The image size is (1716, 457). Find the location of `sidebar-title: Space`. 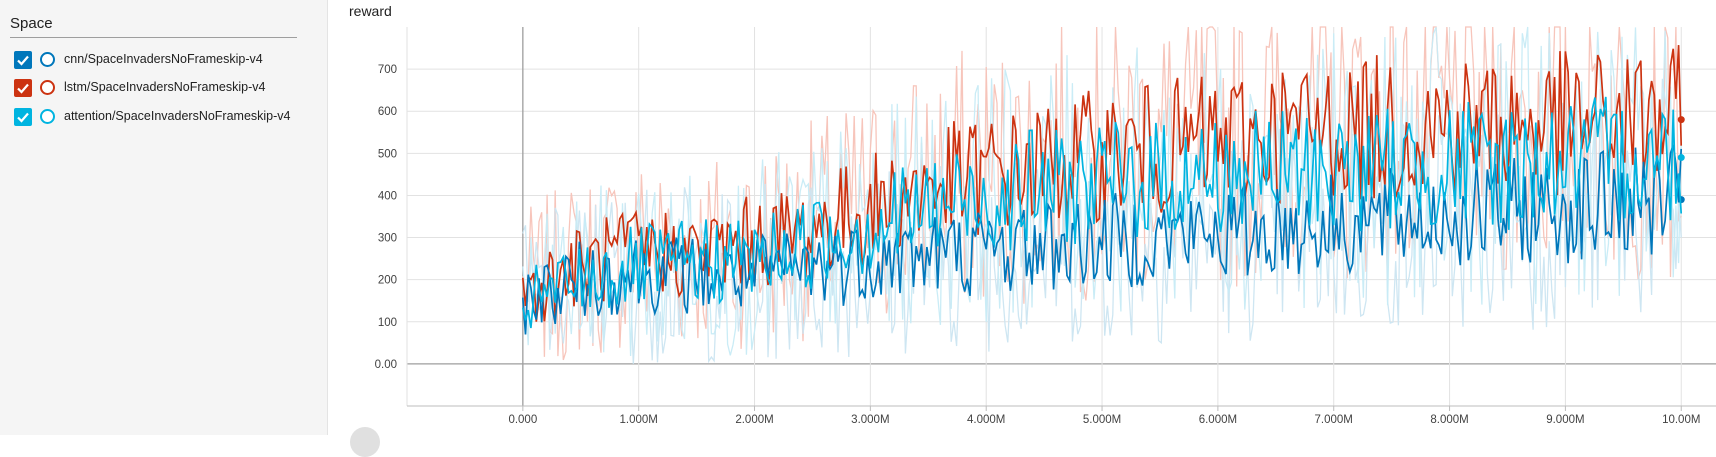

sidebar-title: Space is located at coordinates (31, 23).